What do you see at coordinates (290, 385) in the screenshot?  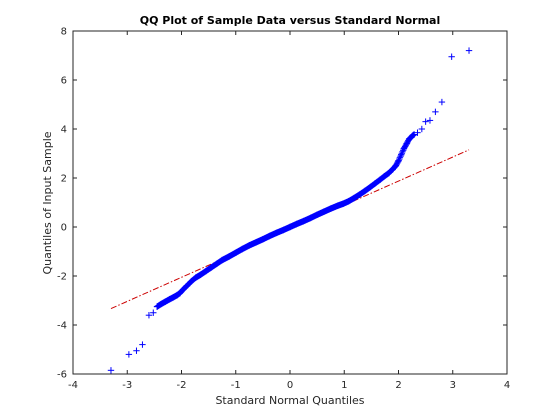 I see `x-tick-label: 0` at bounding box center [290, 385].